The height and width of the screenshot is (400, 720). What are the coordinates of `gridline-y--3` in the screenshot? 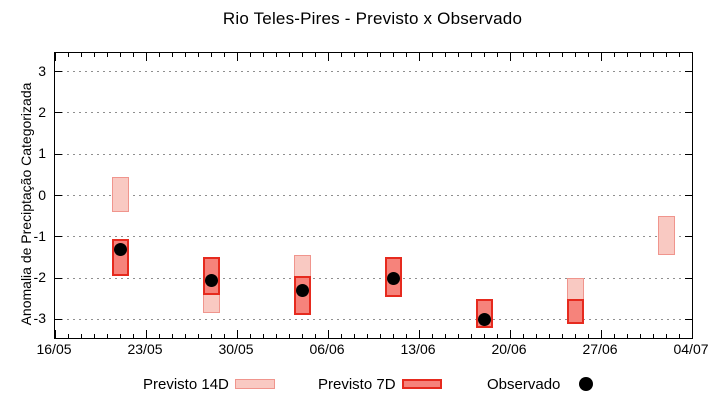 It's located at (373, 319).